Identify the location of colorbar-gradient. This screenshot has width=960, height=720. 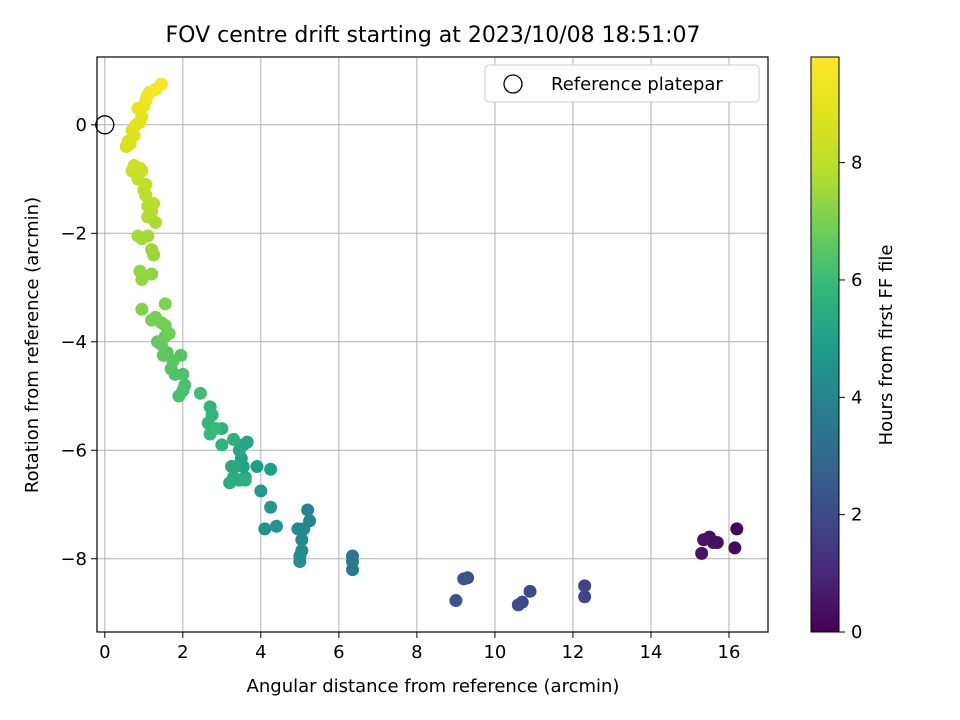
(825, 344).